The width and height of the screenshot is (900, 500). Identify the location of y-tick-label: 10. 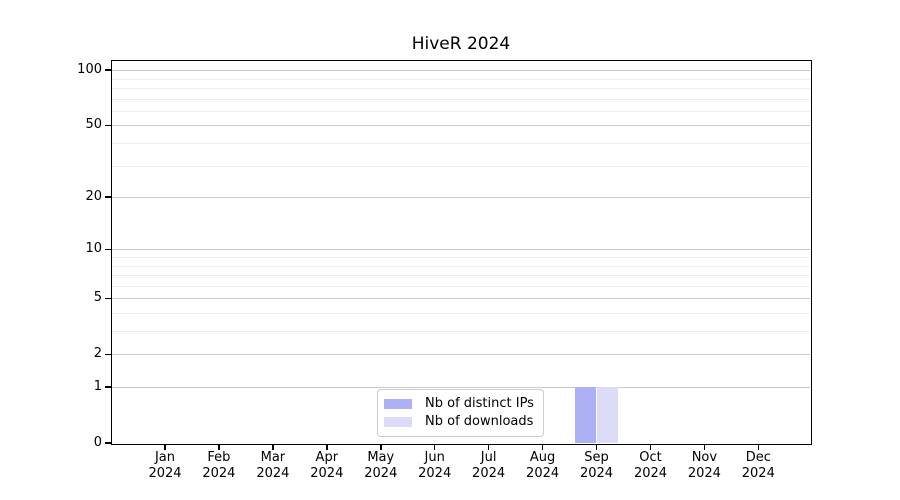
(93, 249).